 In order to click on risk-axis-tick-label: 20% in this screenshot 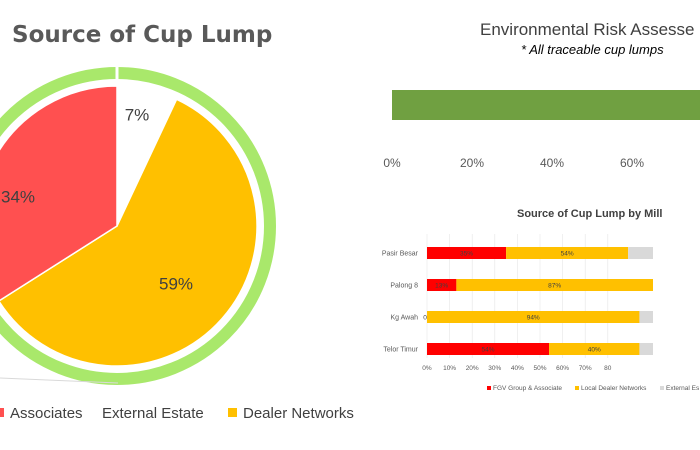, I will do `click(472, 163)`.